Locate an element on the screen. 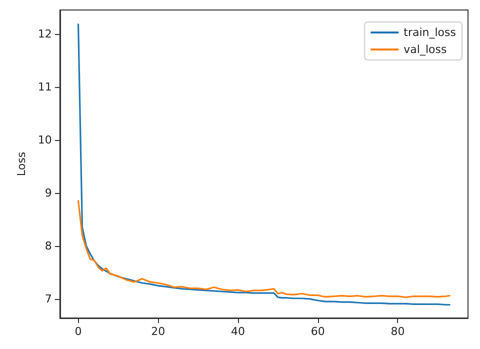 This screenshot has width=480, height=349. legend-label: train_loss is located at coordinates (430, 32).